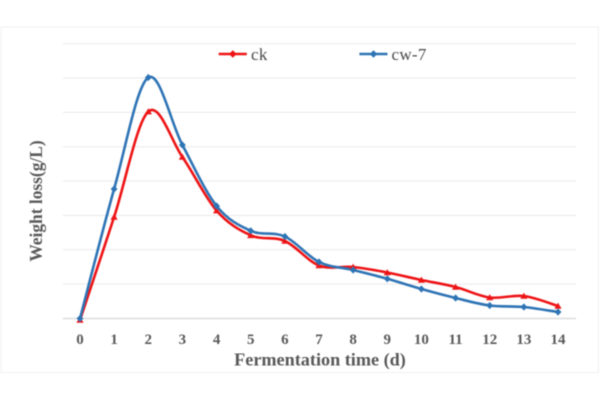 The height and width of the screenshot is (400, 600). What do you see at coordinates (559, 340) in the screenshot?
I see `svg-text: 14` at bounding box center [559, 340].